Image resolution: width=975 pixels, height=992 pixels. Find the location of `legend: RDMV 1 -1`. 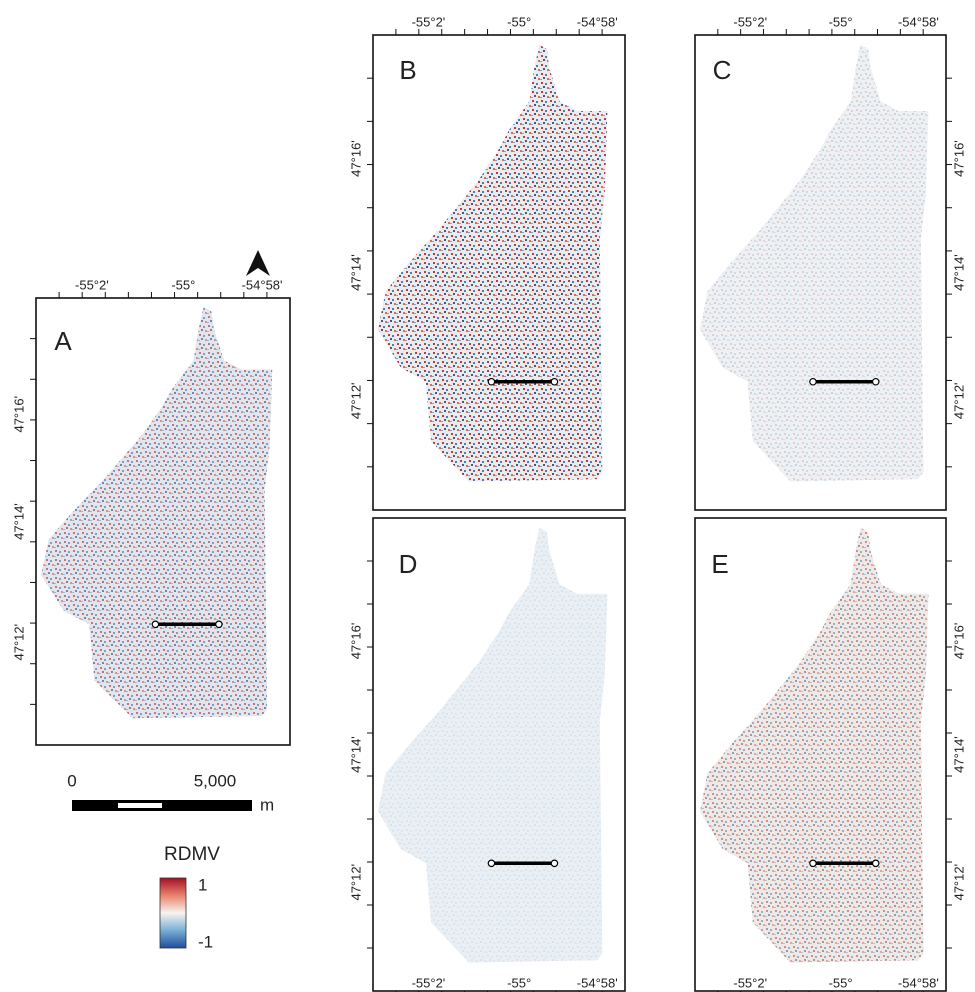

legend: RDMV 1 -1 is located at coordinates (189, 897).